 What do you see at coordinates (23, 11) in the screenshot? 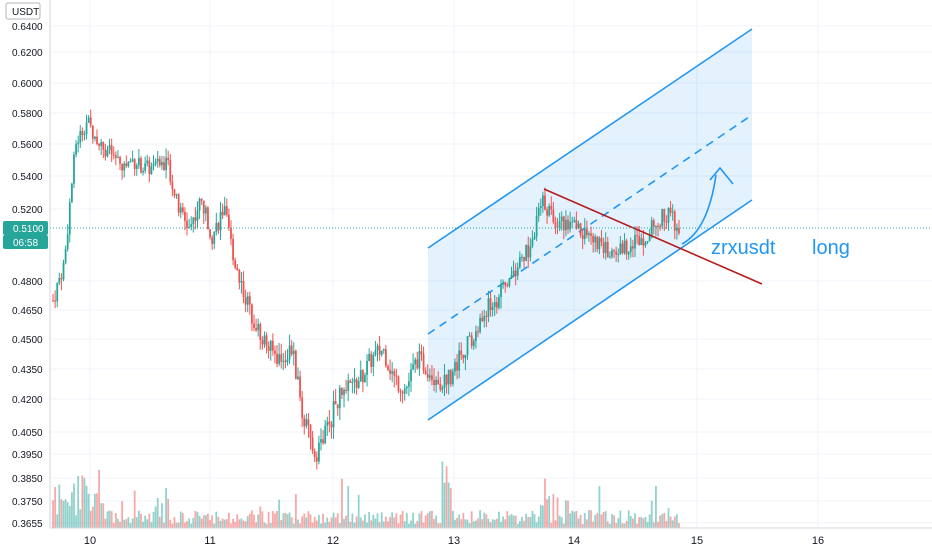
I see `currency-label-box` at bounding box center [23, 11].